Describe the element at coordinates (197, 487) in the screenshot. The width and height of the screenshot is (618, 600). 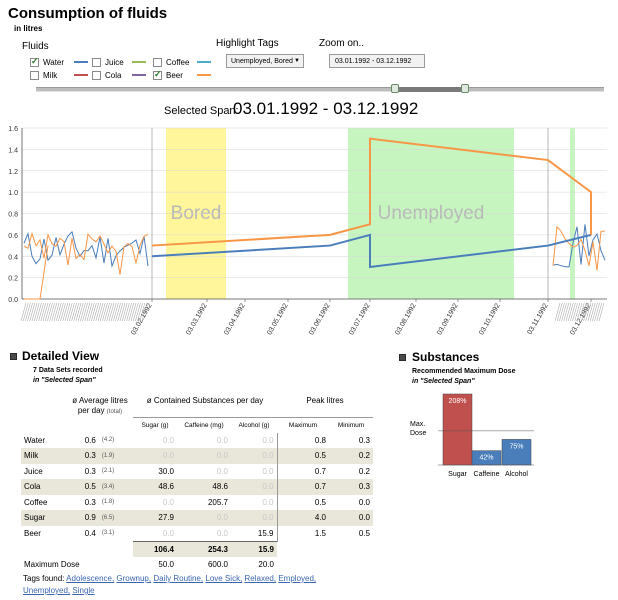
I see `table-row: Cola 0.5 (3.4) 48.6 48.6 0.0 0.7 0.3` at that location.